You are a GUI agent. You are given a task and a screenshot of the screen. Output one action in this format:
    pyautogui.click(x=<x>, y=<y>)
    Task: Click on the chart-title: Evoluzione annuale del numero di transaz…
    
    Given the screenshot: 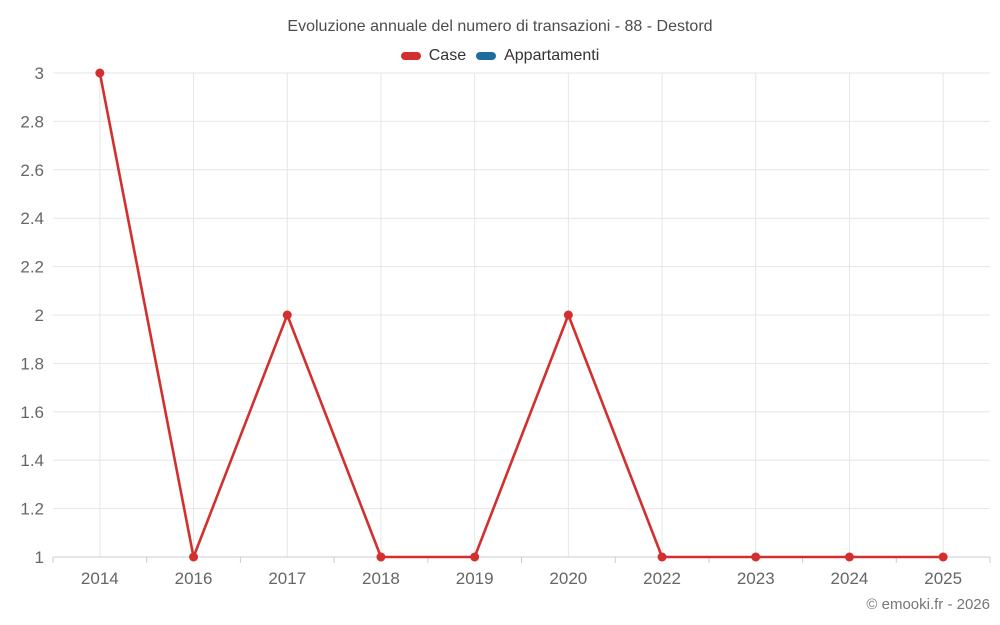 What is the action you would take?
    pyautogui.click(x=500, y=26)
    